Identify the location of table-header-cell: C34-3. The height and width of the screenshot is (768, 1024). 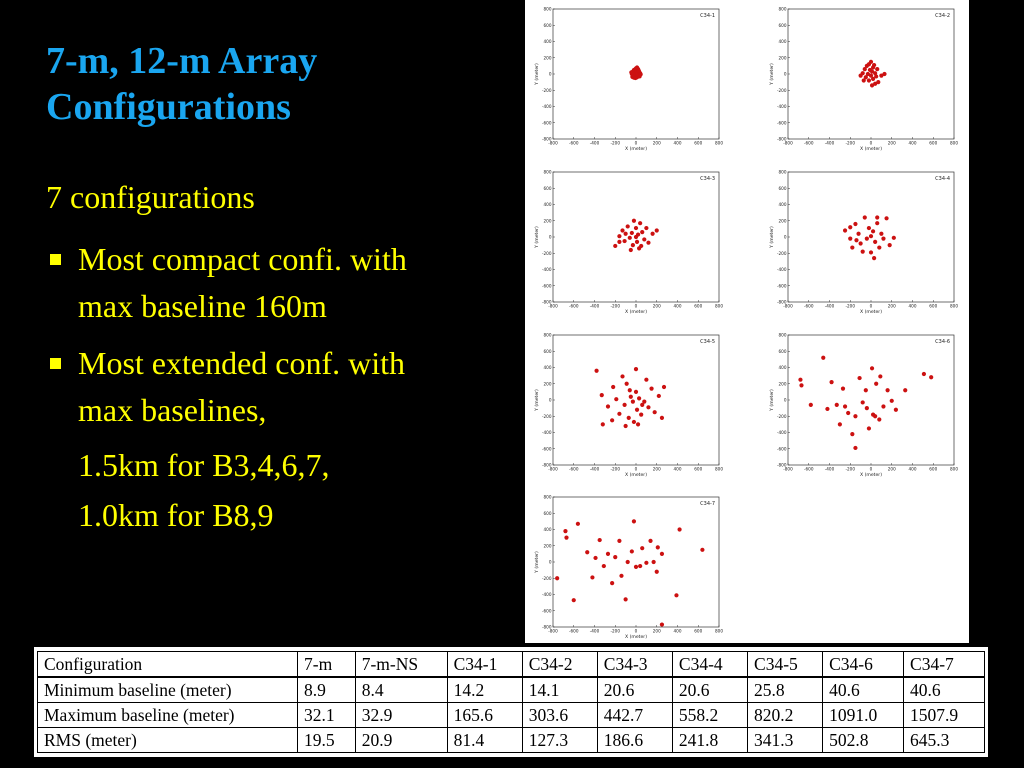
(634, 664).